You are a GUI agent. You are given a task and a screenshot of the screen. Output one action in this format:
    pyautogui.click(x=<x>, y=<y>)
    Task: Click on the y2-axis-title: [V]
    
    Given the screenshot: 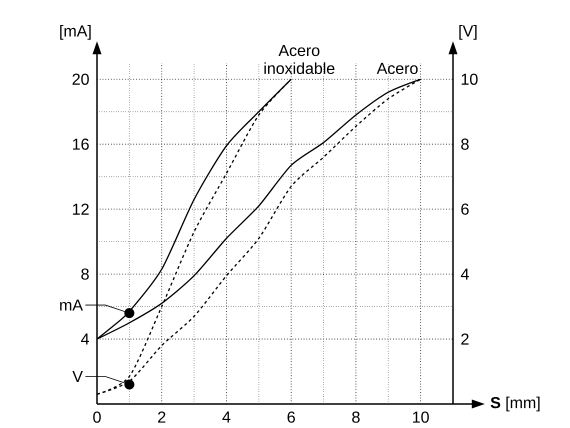 What is the action you would take?
    pyautogui.click(x=468, y=32)
    